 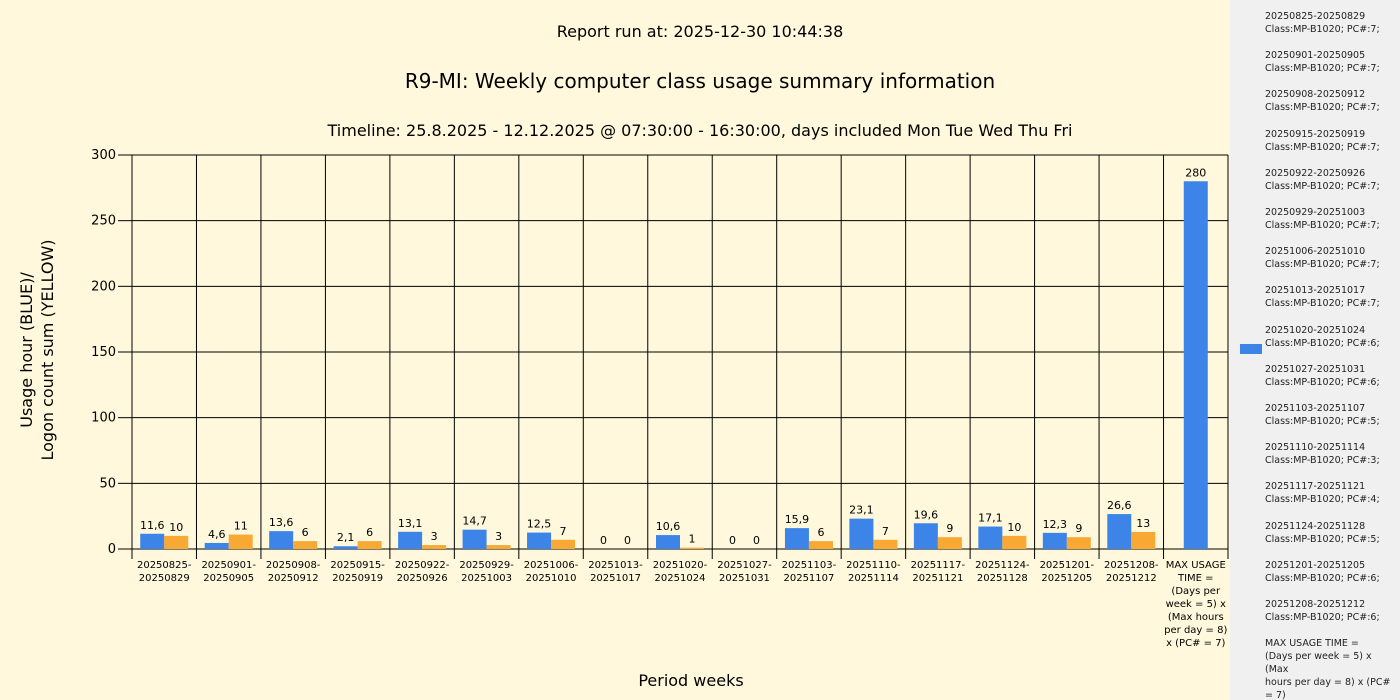 I want to click on x-tick-label: 20251201-20251205, so click(x=1067, y=572).